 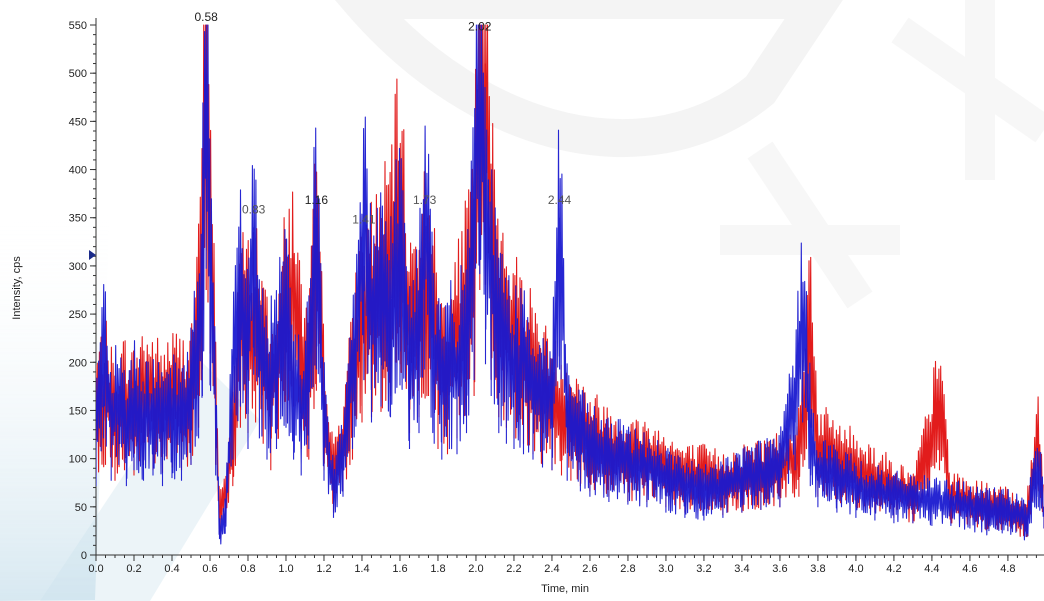 What do you see at coordinates (317, 200) in the screenshot?
I see `peak-label: 1.16` at bounding box center [317, 200].